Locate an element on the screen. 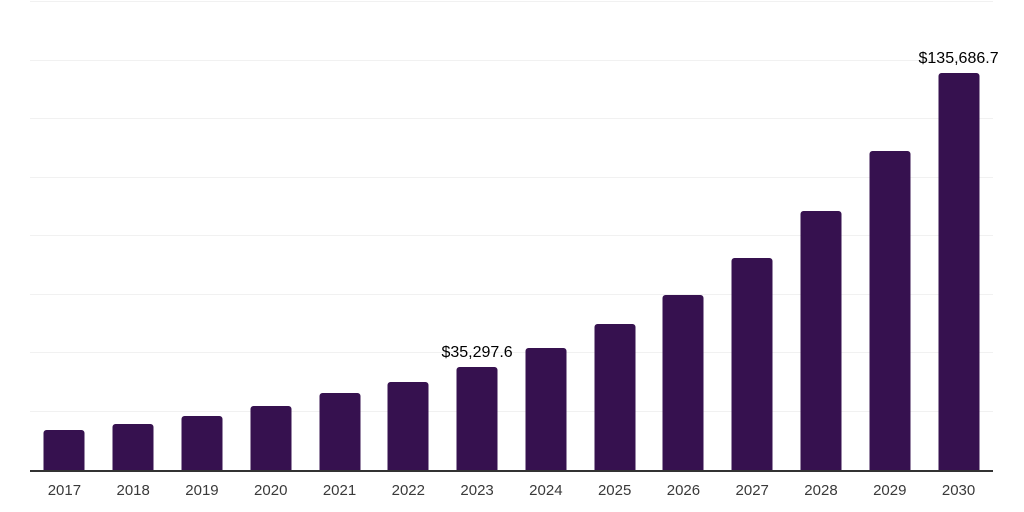 This screenshot has width=1024, height=512. bar-slot: $135,686.7 is located at coordinates (959, 236).